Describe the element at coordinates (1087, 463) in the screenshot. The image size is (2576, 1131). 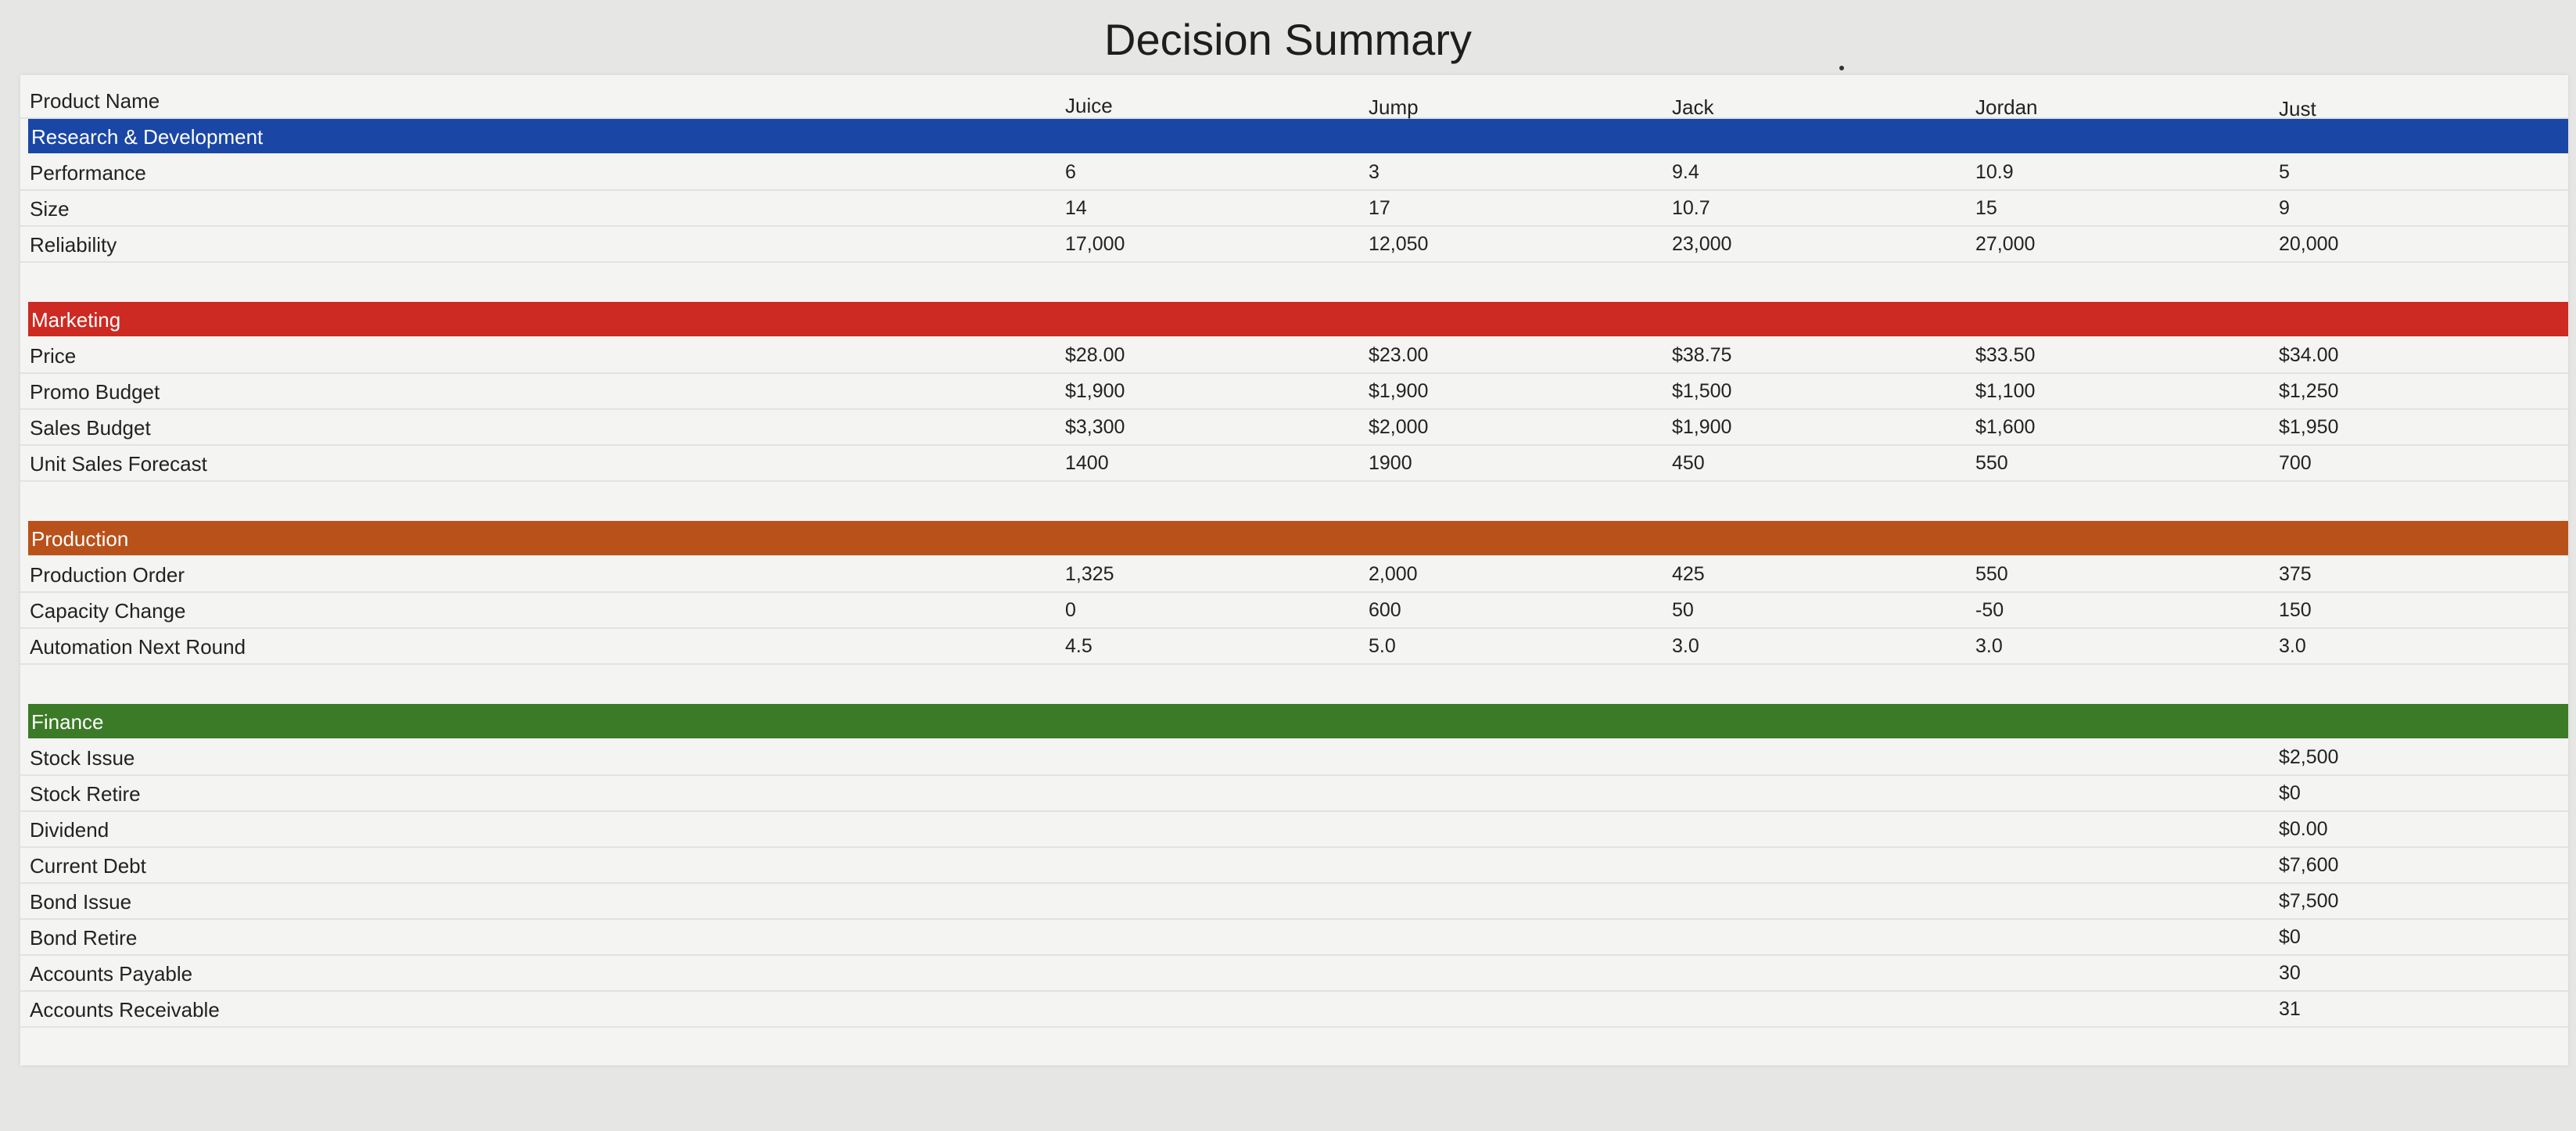
I see `cell-juice: 1400` at that location.